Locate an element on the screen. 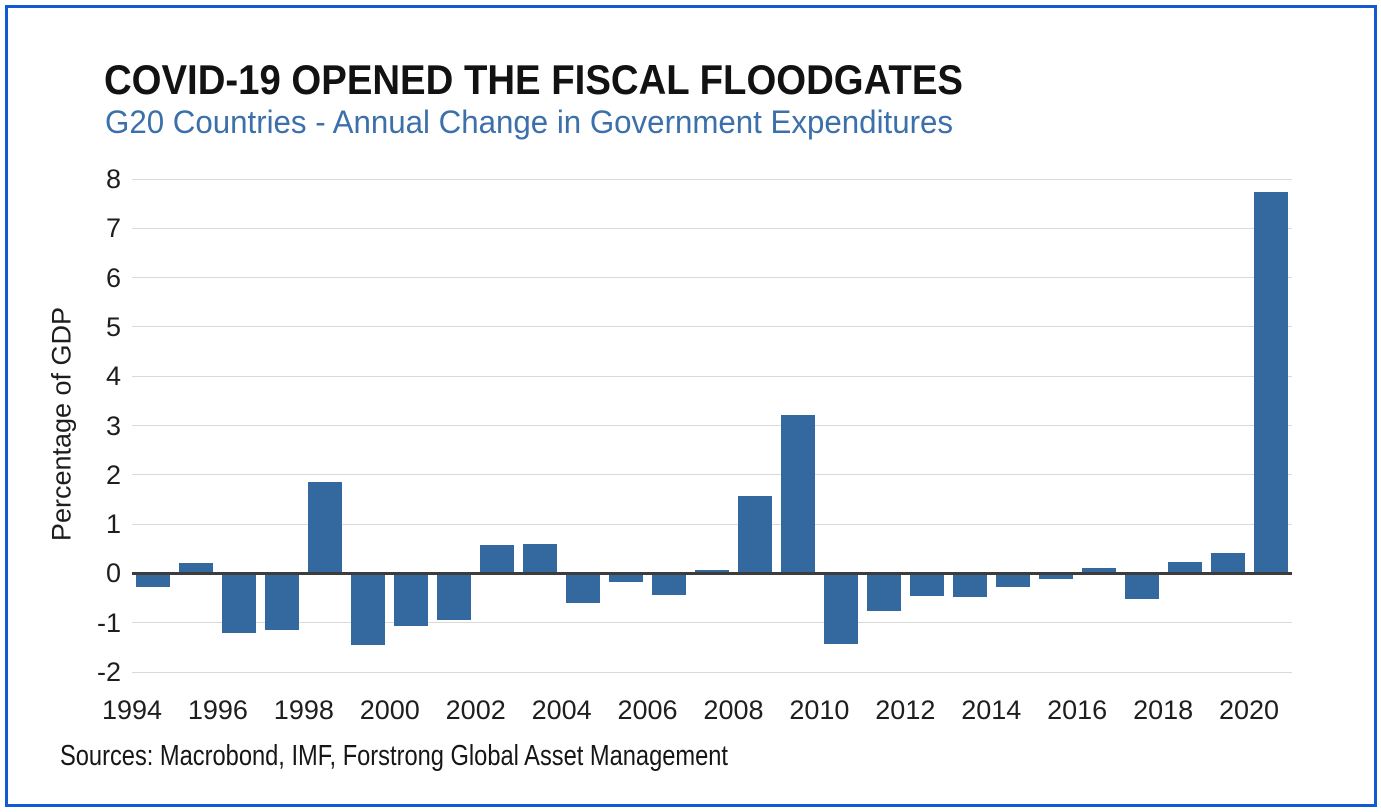  bar-1998 is located at coordinates (325, 527).